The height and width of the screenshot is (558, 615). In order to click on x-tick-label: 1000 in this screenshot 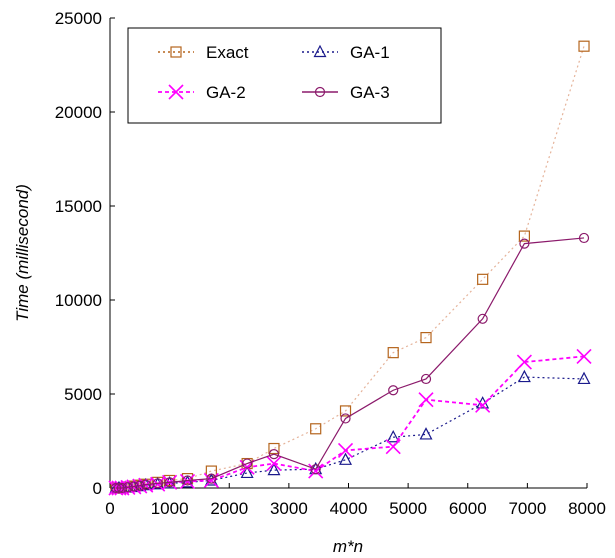, I will do `click(170, 508)`.